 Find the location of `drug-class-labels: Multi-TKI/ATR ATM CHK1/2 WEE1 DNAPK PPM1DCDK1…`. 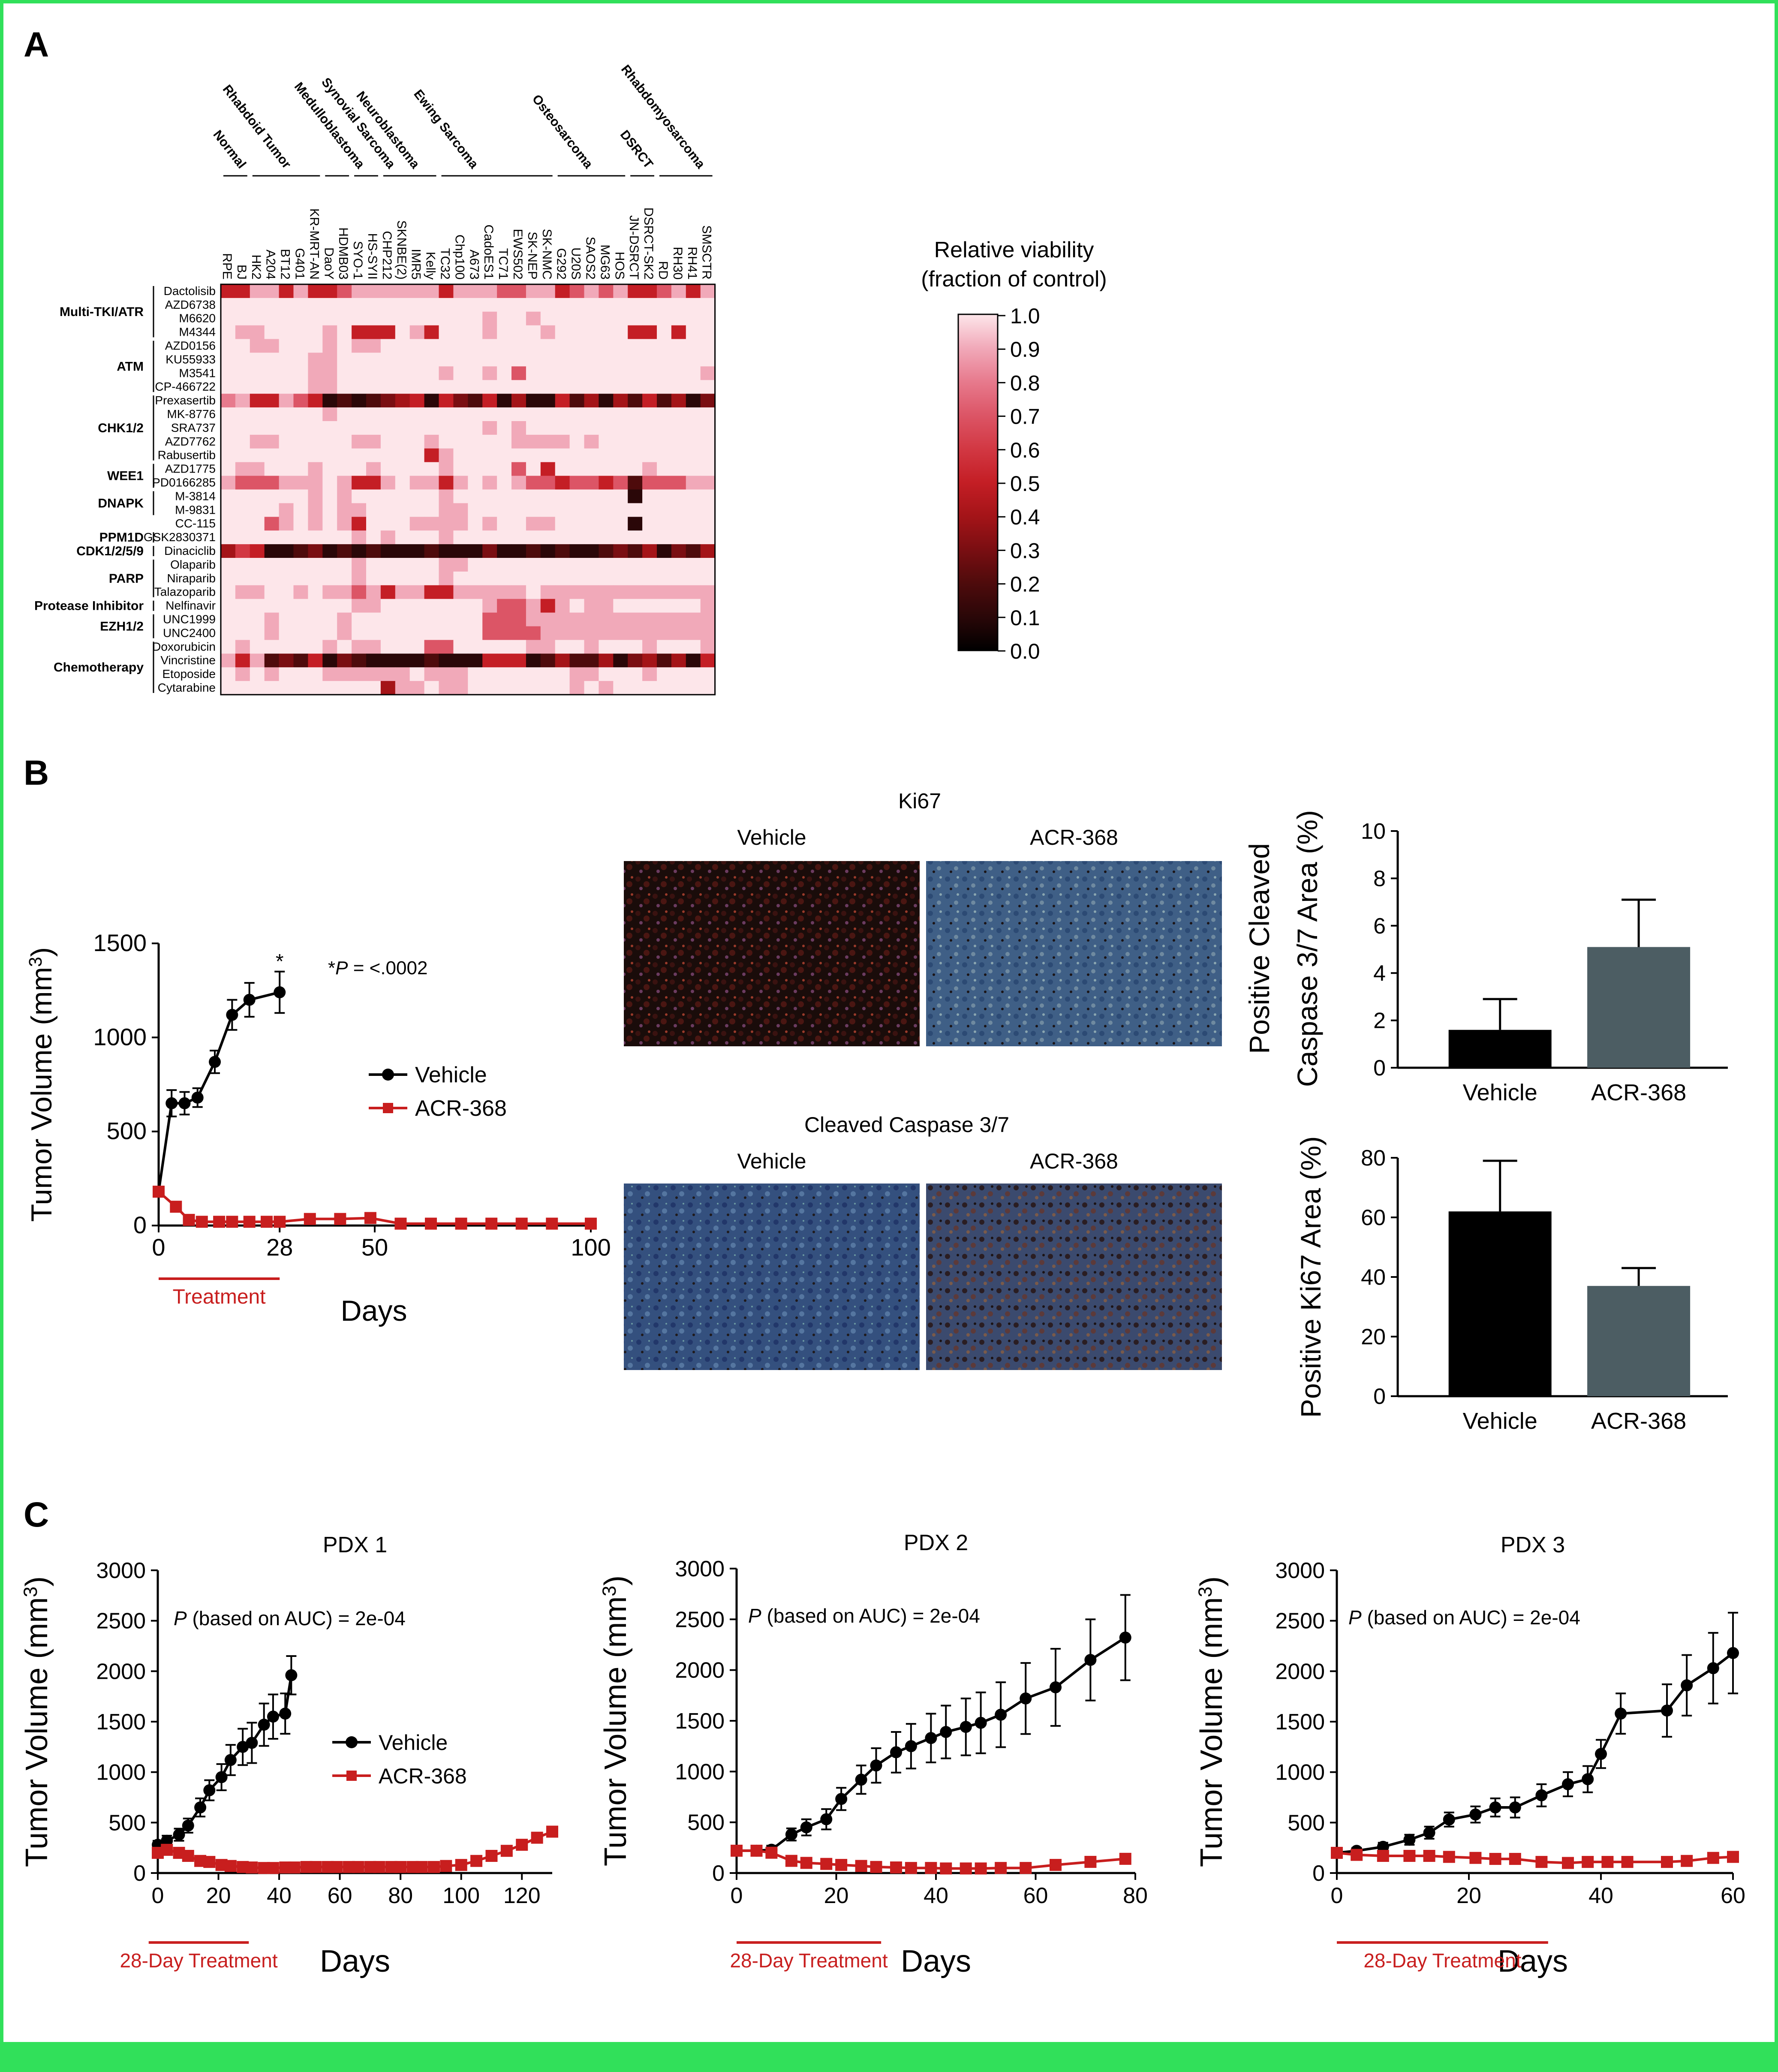

drug-class-labels: Multi-TKI/ATR ATM CHK1/2 WEE1 DNAPK PPM1DCDK1… is located at coordinates (94, 489).